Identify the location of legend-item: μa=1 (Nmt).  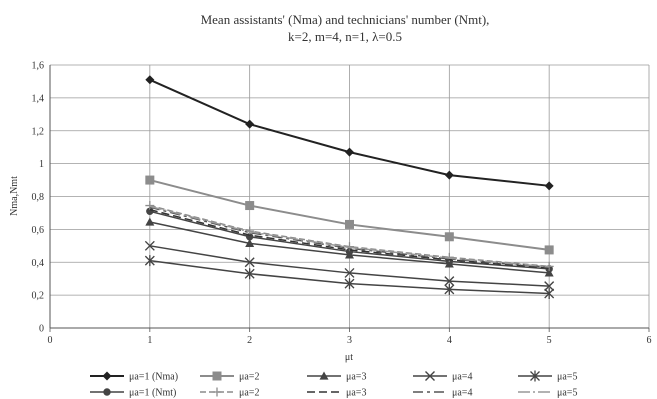
(133, 393).